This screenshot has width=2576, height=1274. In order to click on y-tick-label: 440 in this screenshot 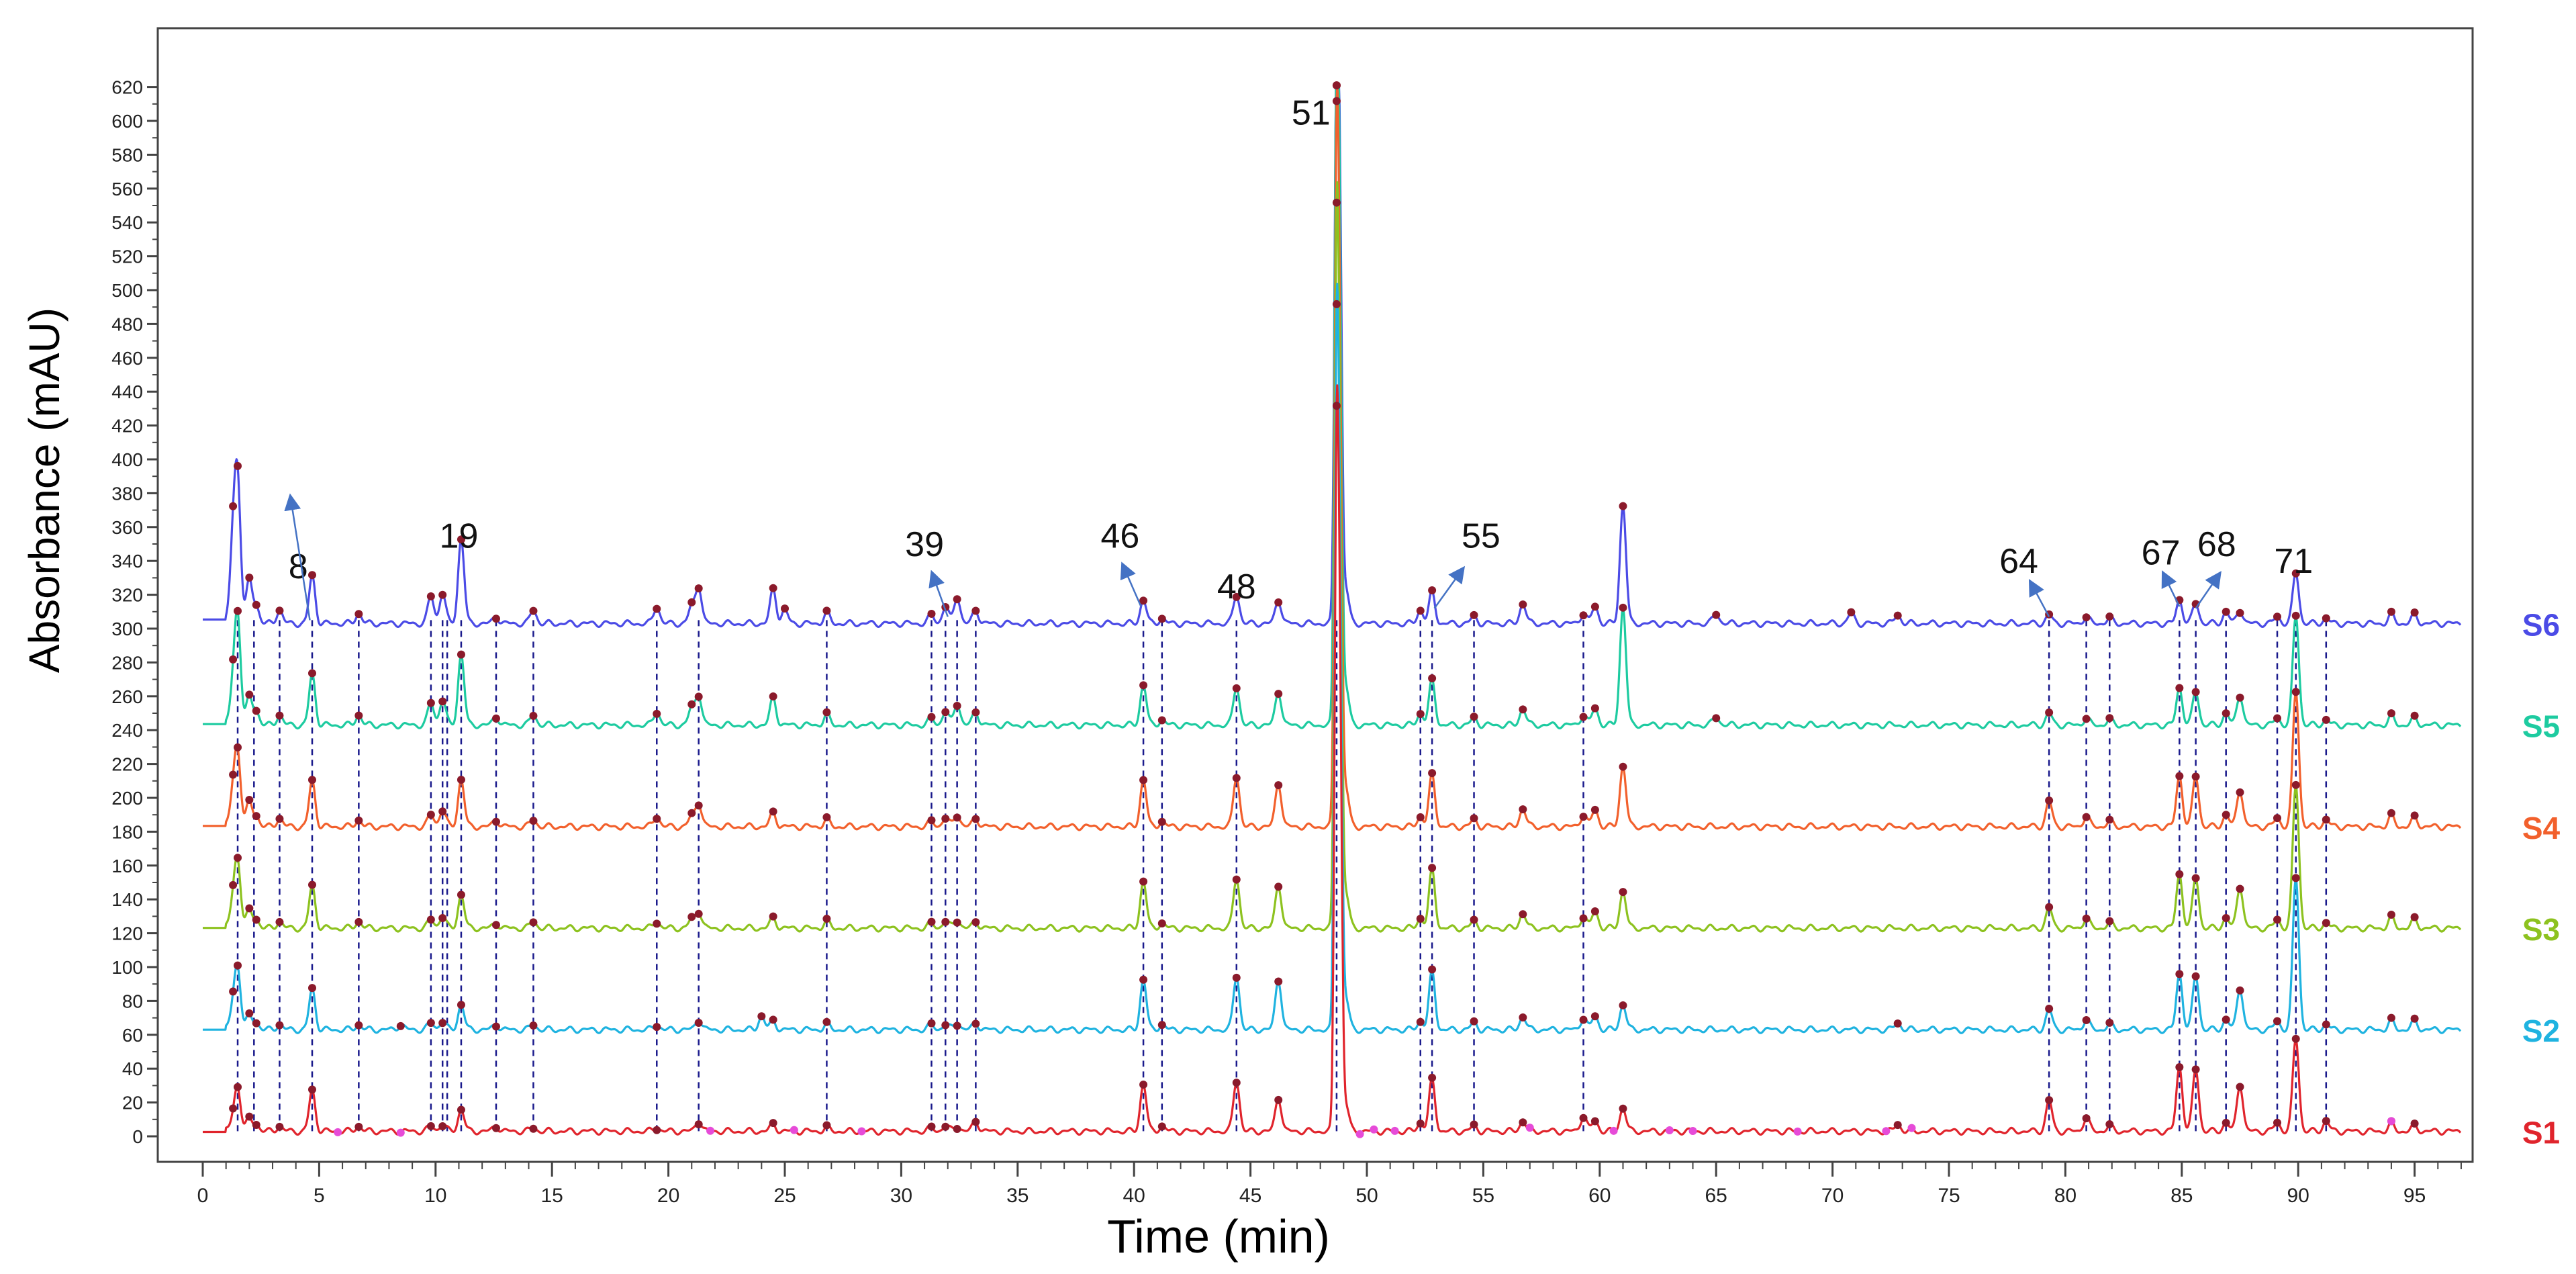, I will do `click(127, 391)`.